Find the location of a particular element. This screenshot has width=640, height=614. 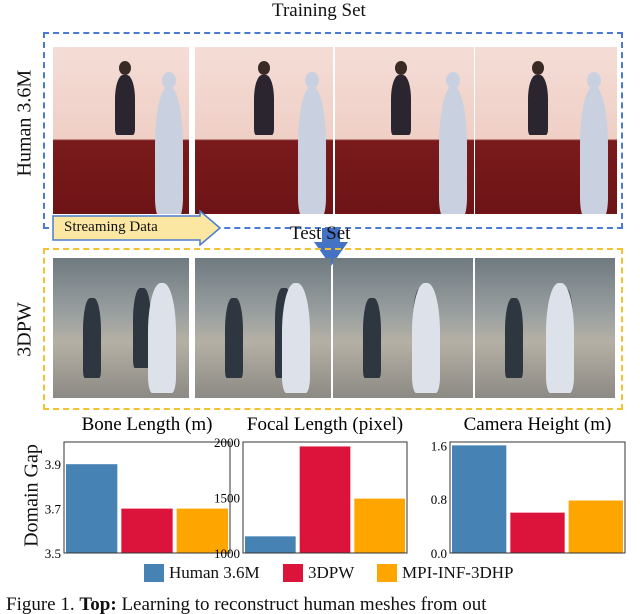

caption-prefix: Figure 1. is located at coordinates (43, 604).